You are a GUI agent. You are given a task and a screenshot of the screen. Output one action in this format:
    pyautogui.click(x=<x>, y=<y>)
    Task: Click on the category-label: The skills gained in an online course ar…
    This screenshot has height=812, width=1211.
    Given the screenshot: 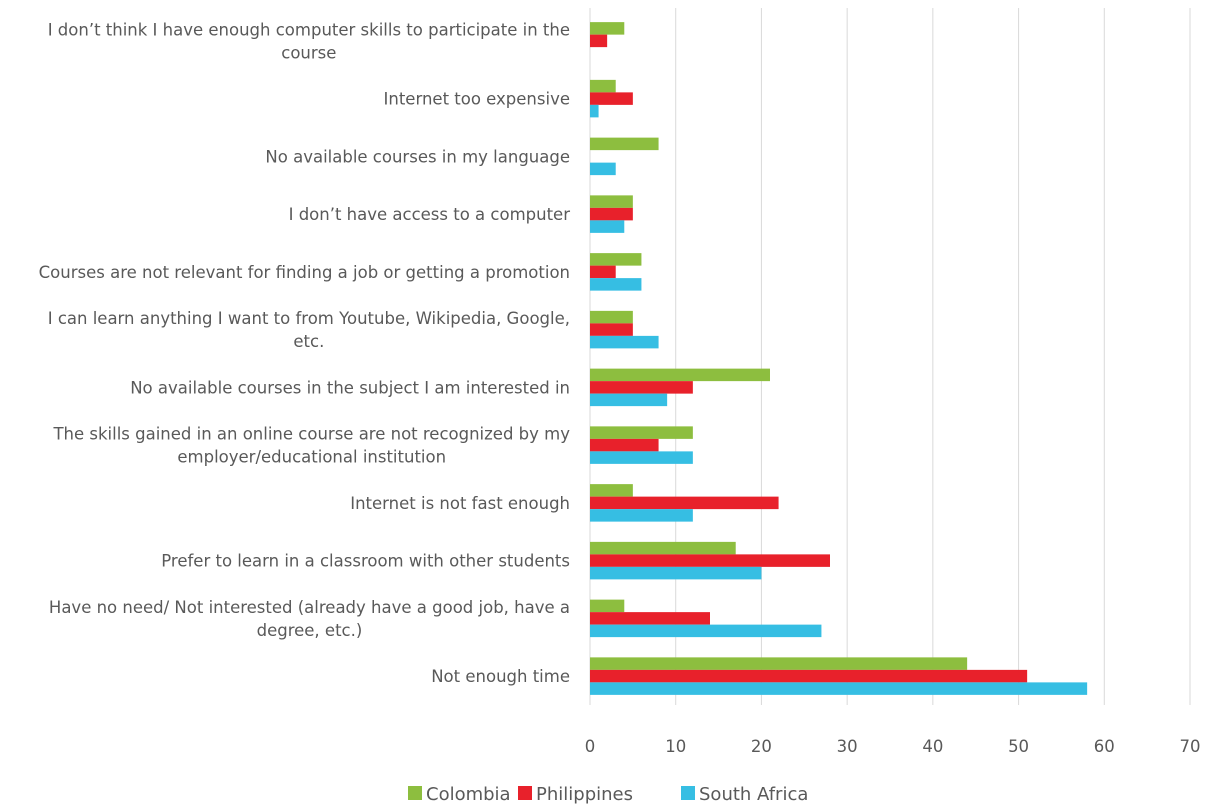 What is the action you would take?
    pyautogui.click(x=311, y=446)
    